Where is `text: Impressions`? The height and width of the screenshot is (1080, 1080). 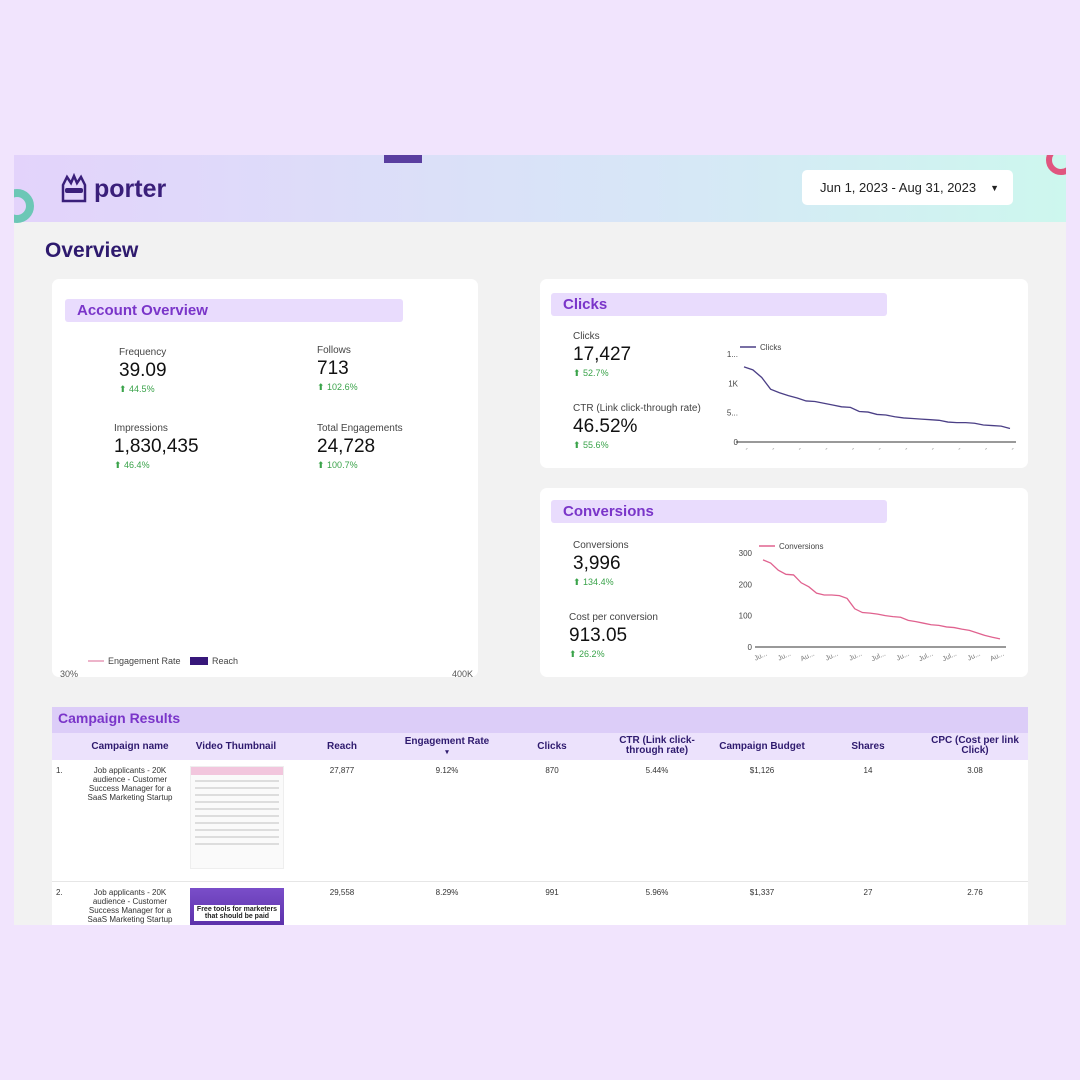
text: Impressions is located at coordinates (141, 428).